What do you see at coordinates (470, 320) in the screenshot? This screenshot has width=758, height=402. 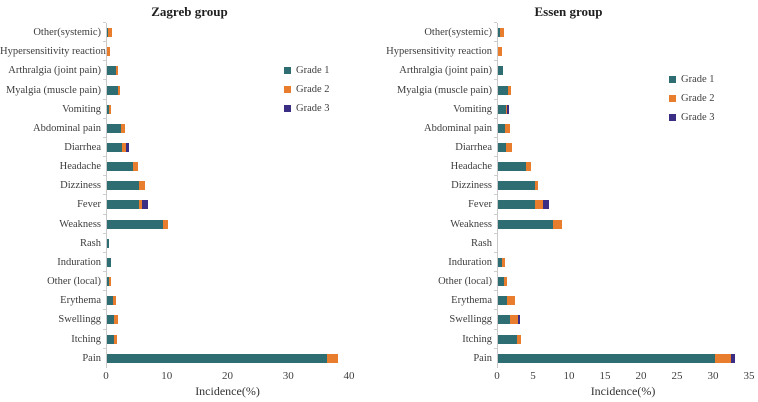 I see `category-label: Swellingg` at bounding box center [470, 320].